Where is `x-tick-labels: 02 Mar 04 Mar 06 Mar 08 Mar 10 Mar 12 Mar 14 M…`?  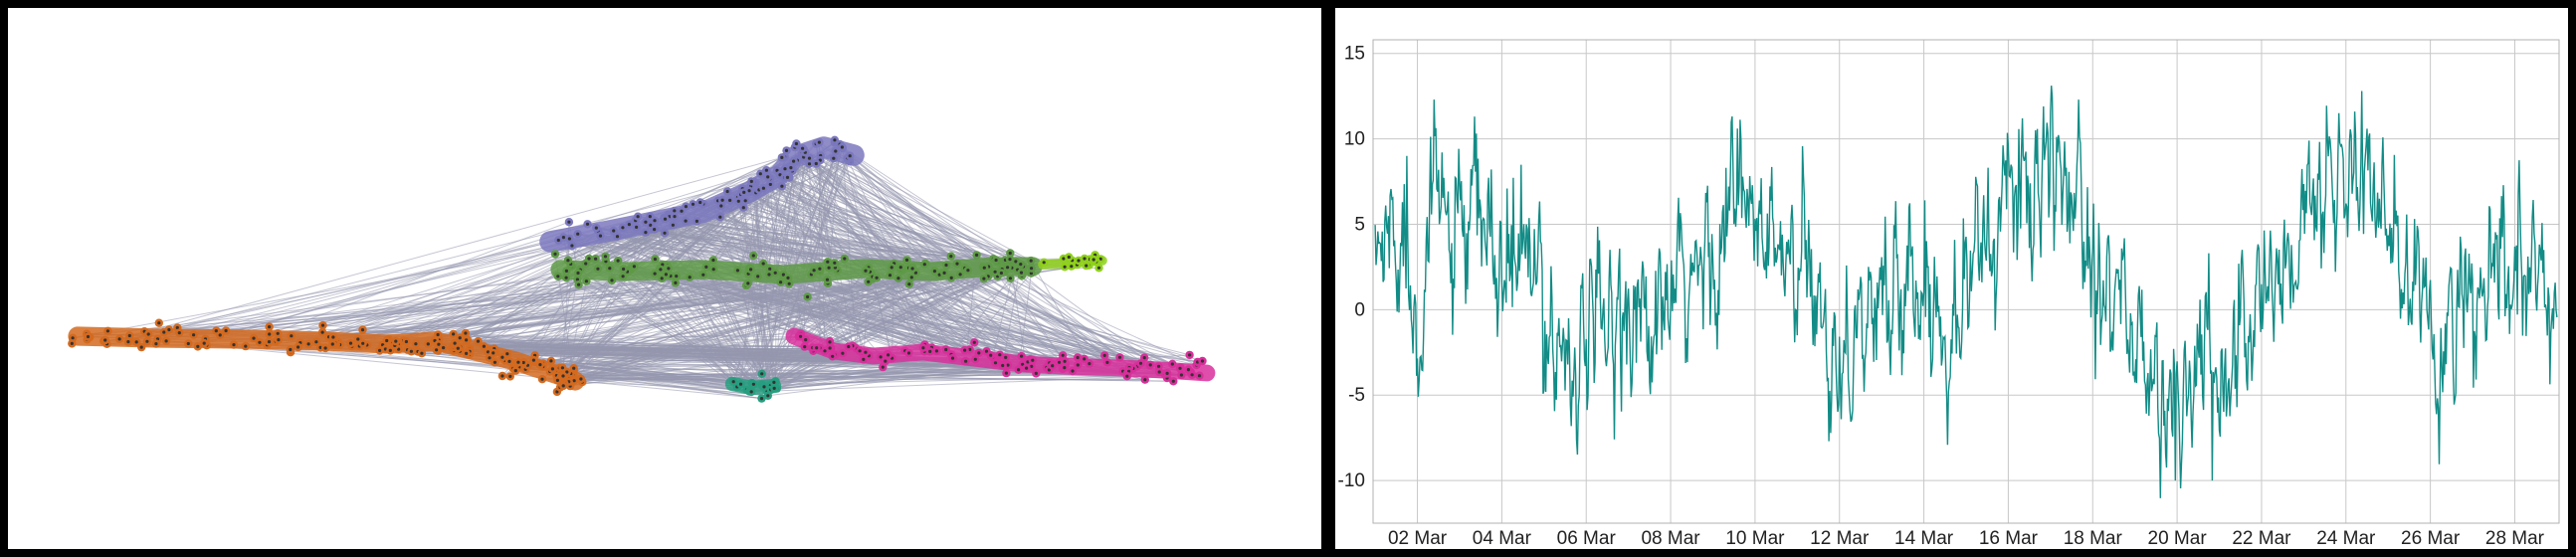 x-tick-labels: 02 Mar 04 Mar 06 Mar 08 Mar 10 Mar 12 Mar 14 M… is located at coordinates (1966, 538).